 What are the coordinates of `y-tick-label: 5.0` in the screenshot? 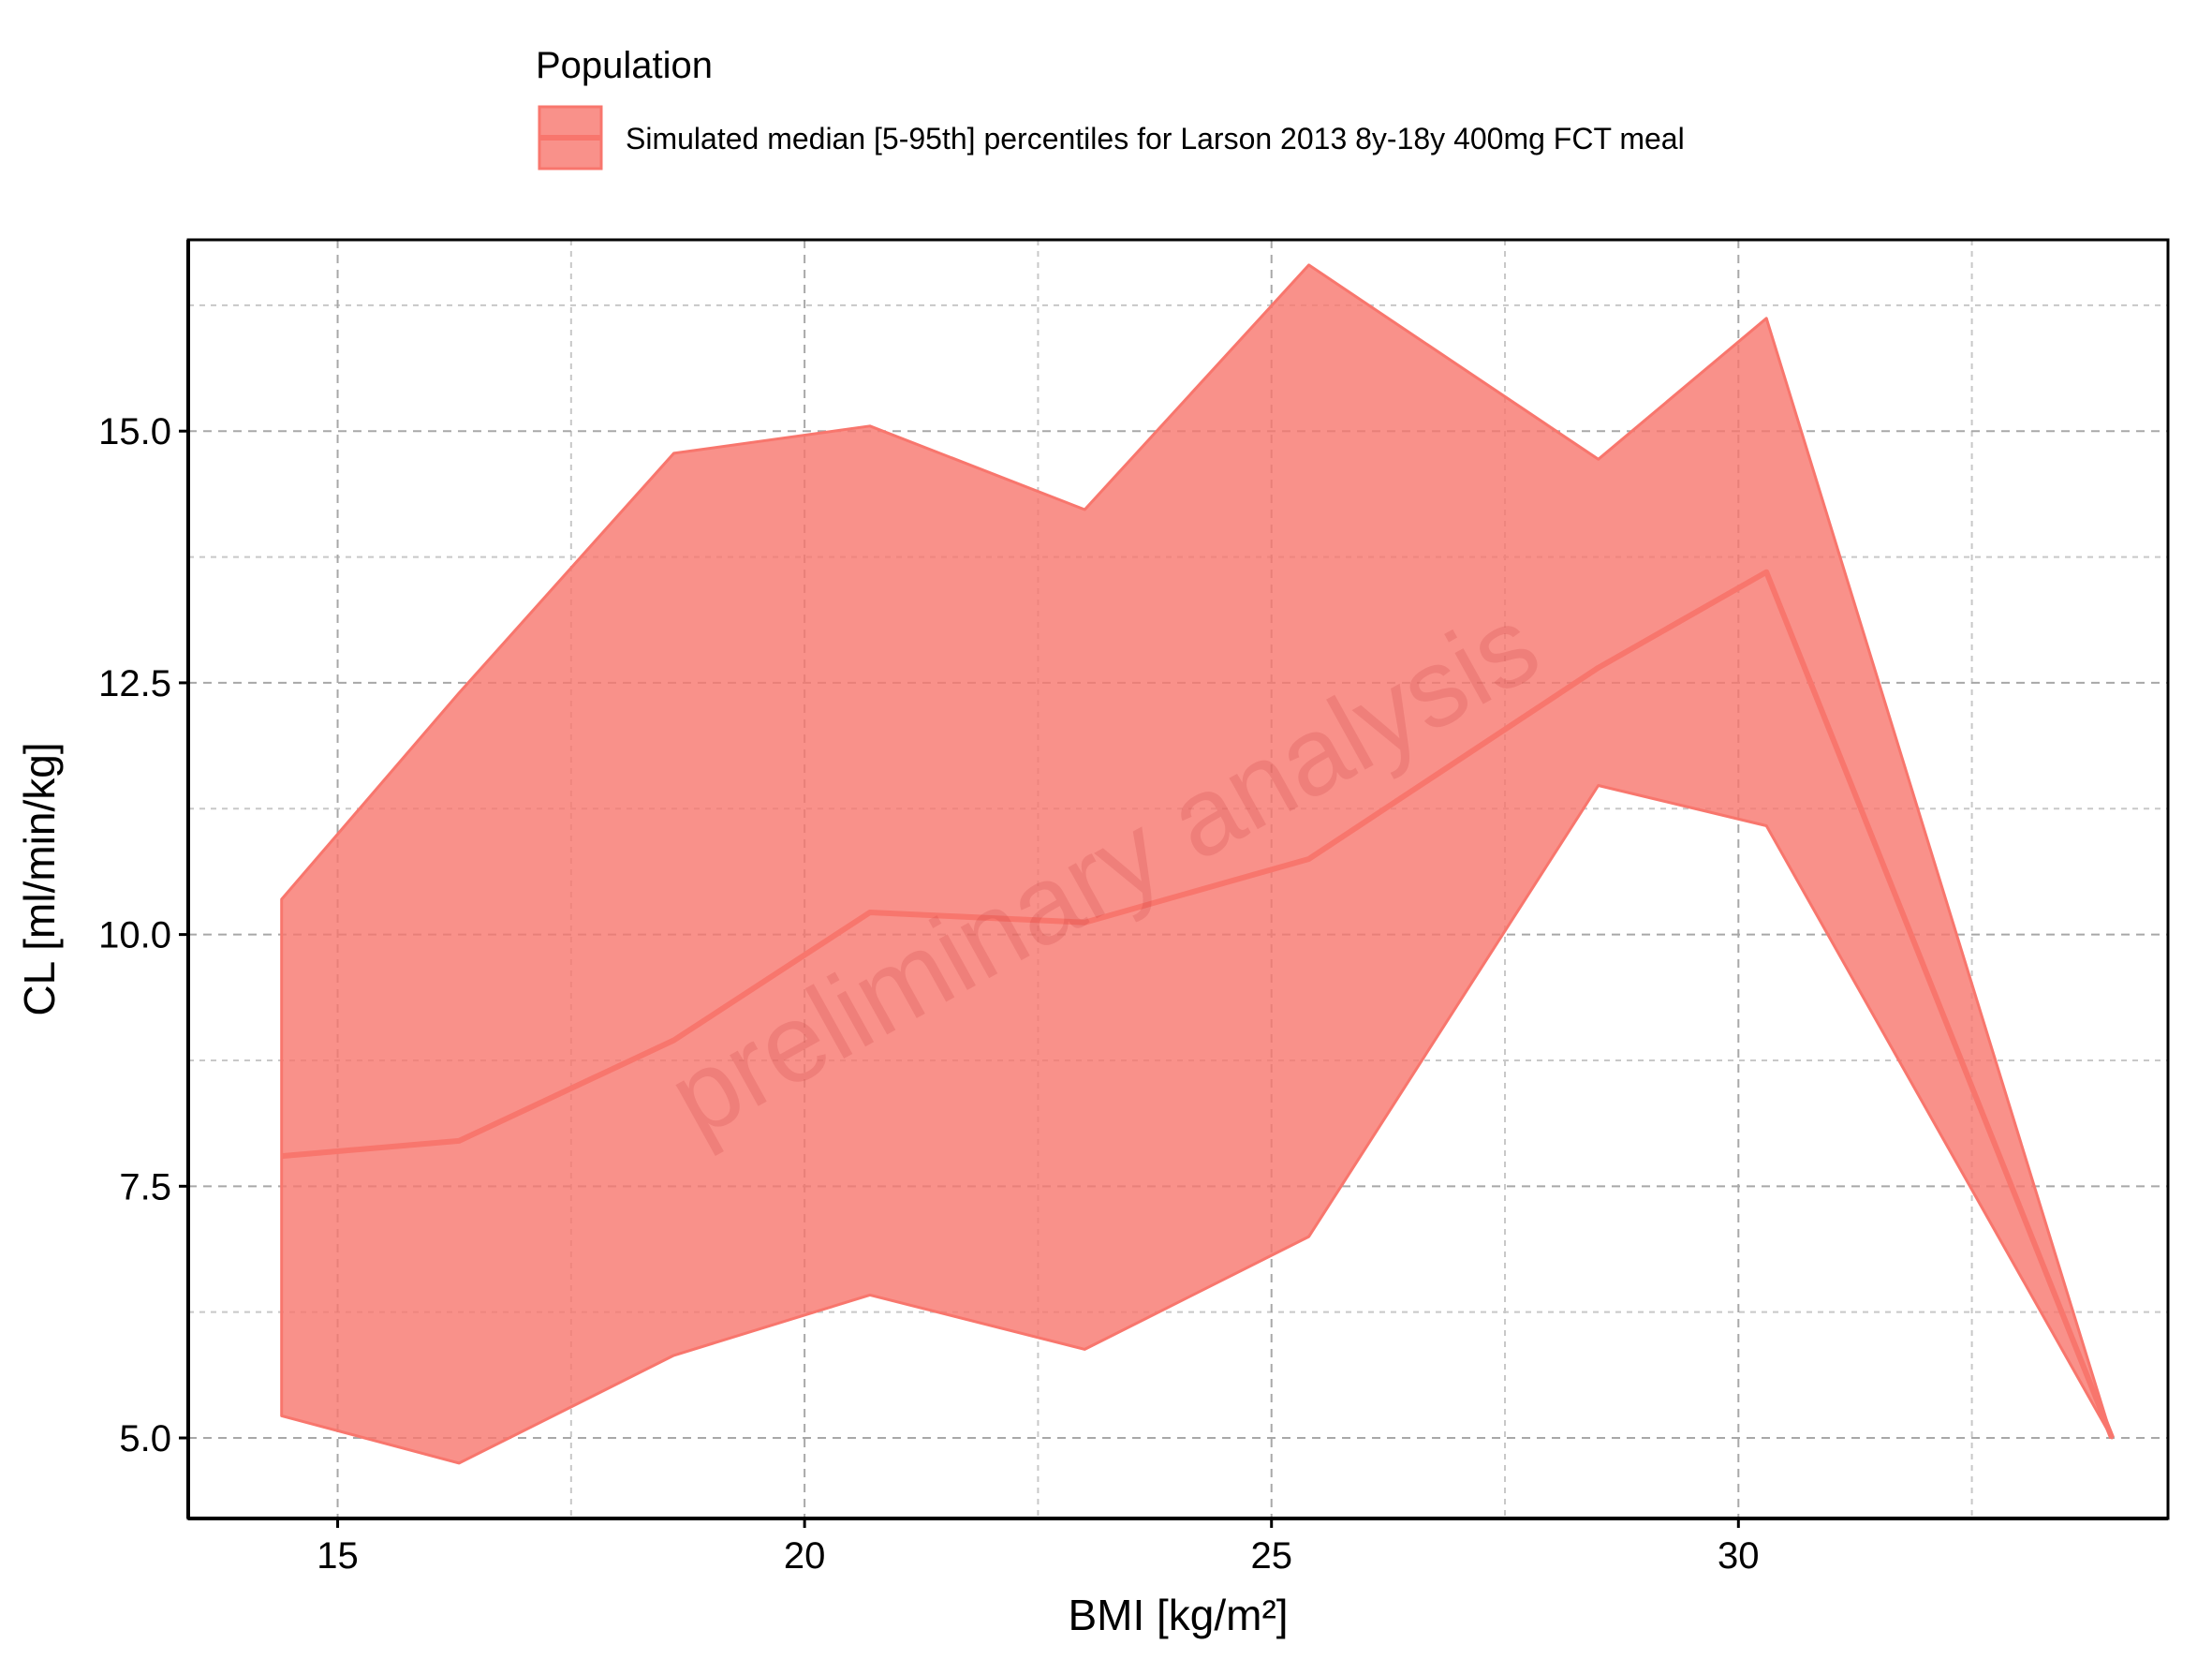 It's located at (145, 1438).